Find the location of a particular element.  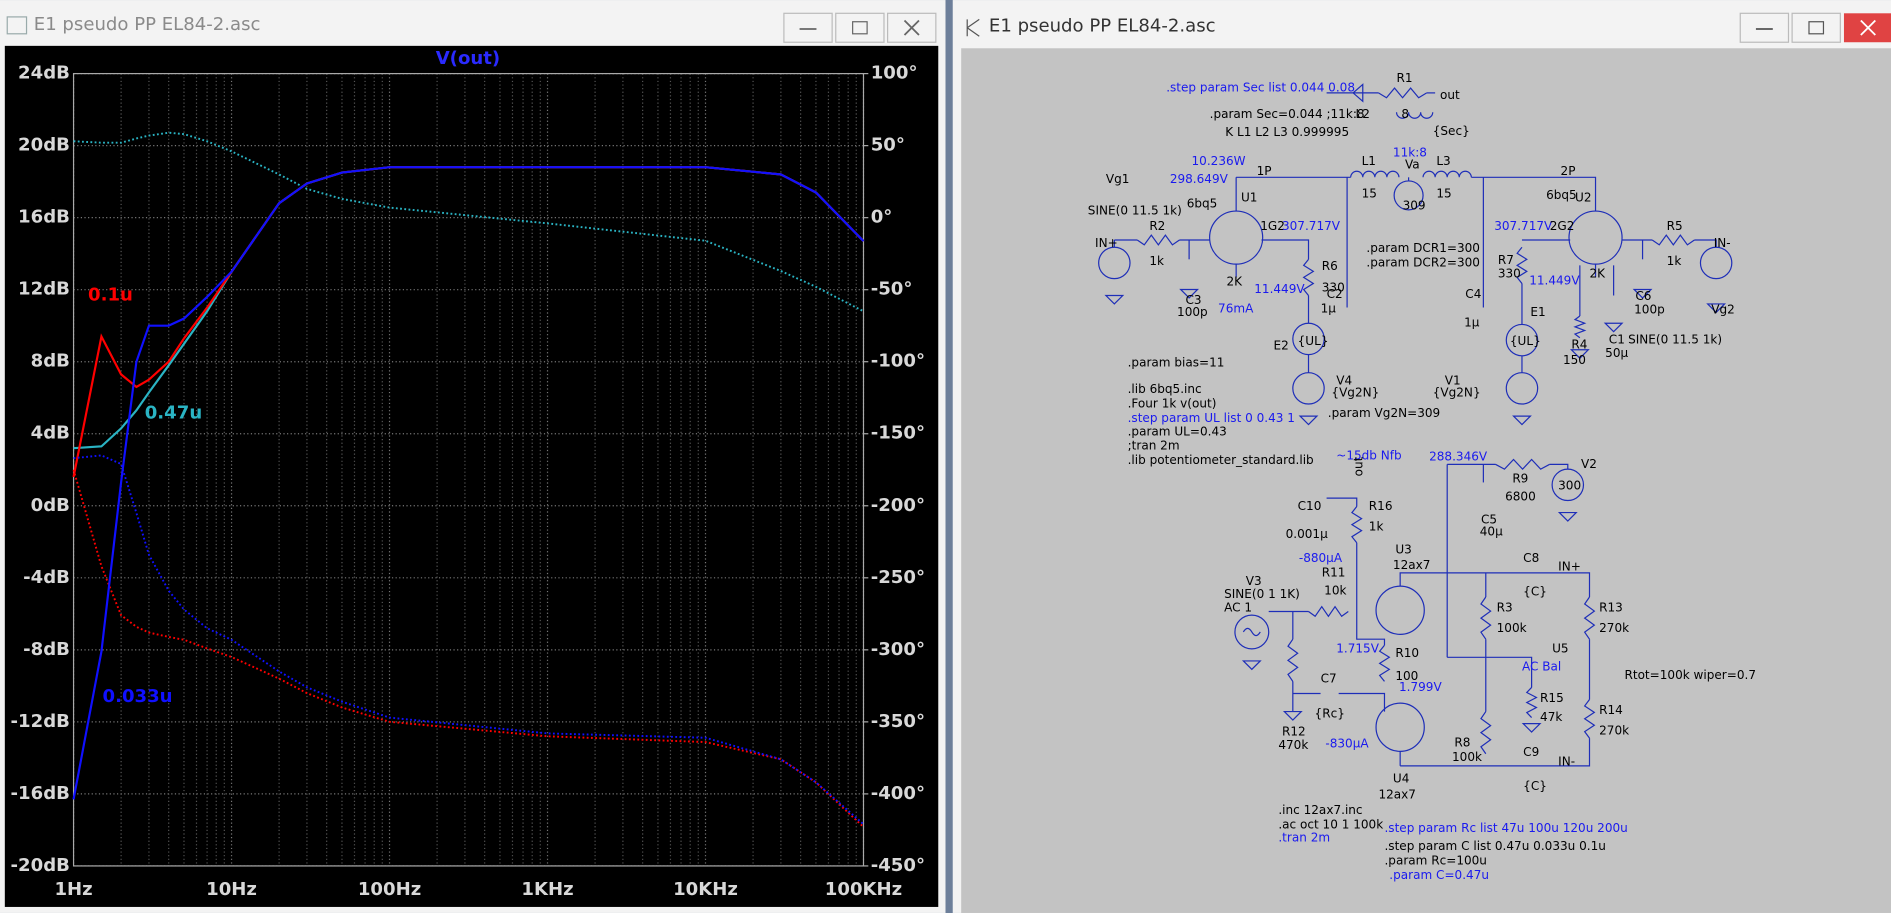

y-tick-label: 0dB is located at coordinates (50, 505).